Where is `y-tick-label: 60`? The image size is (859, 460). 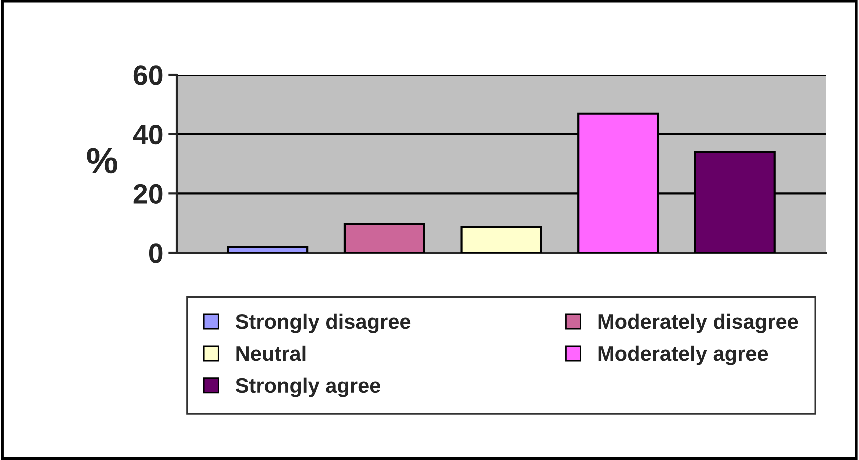
y-tick-label: 60 is located at coordinates (148, 76).